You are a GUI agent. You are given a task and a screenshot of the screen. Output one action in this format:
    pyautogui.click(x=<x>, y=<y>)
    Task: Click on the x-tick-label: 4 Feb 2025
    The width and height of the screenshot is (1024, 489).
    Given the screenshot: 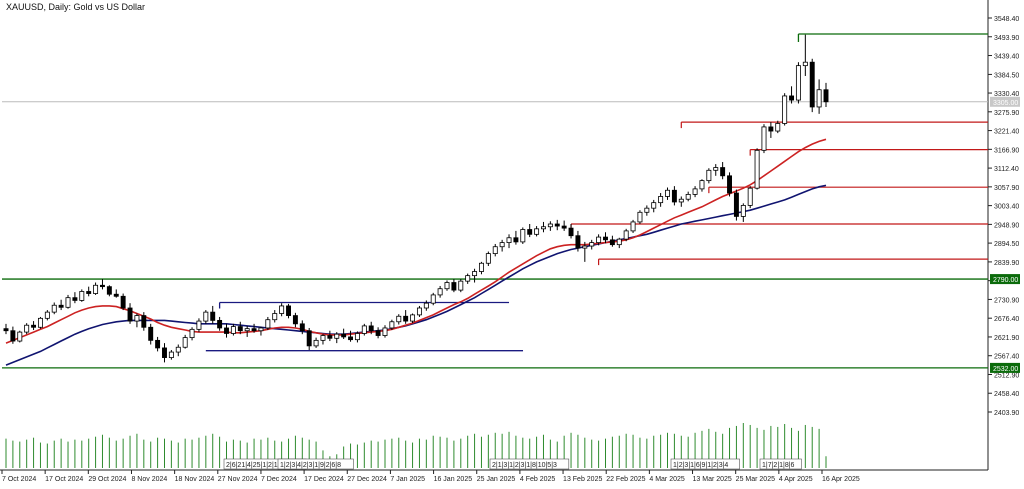 What is the action you would take?
    pyautogui.click(x=538, y=479)
    